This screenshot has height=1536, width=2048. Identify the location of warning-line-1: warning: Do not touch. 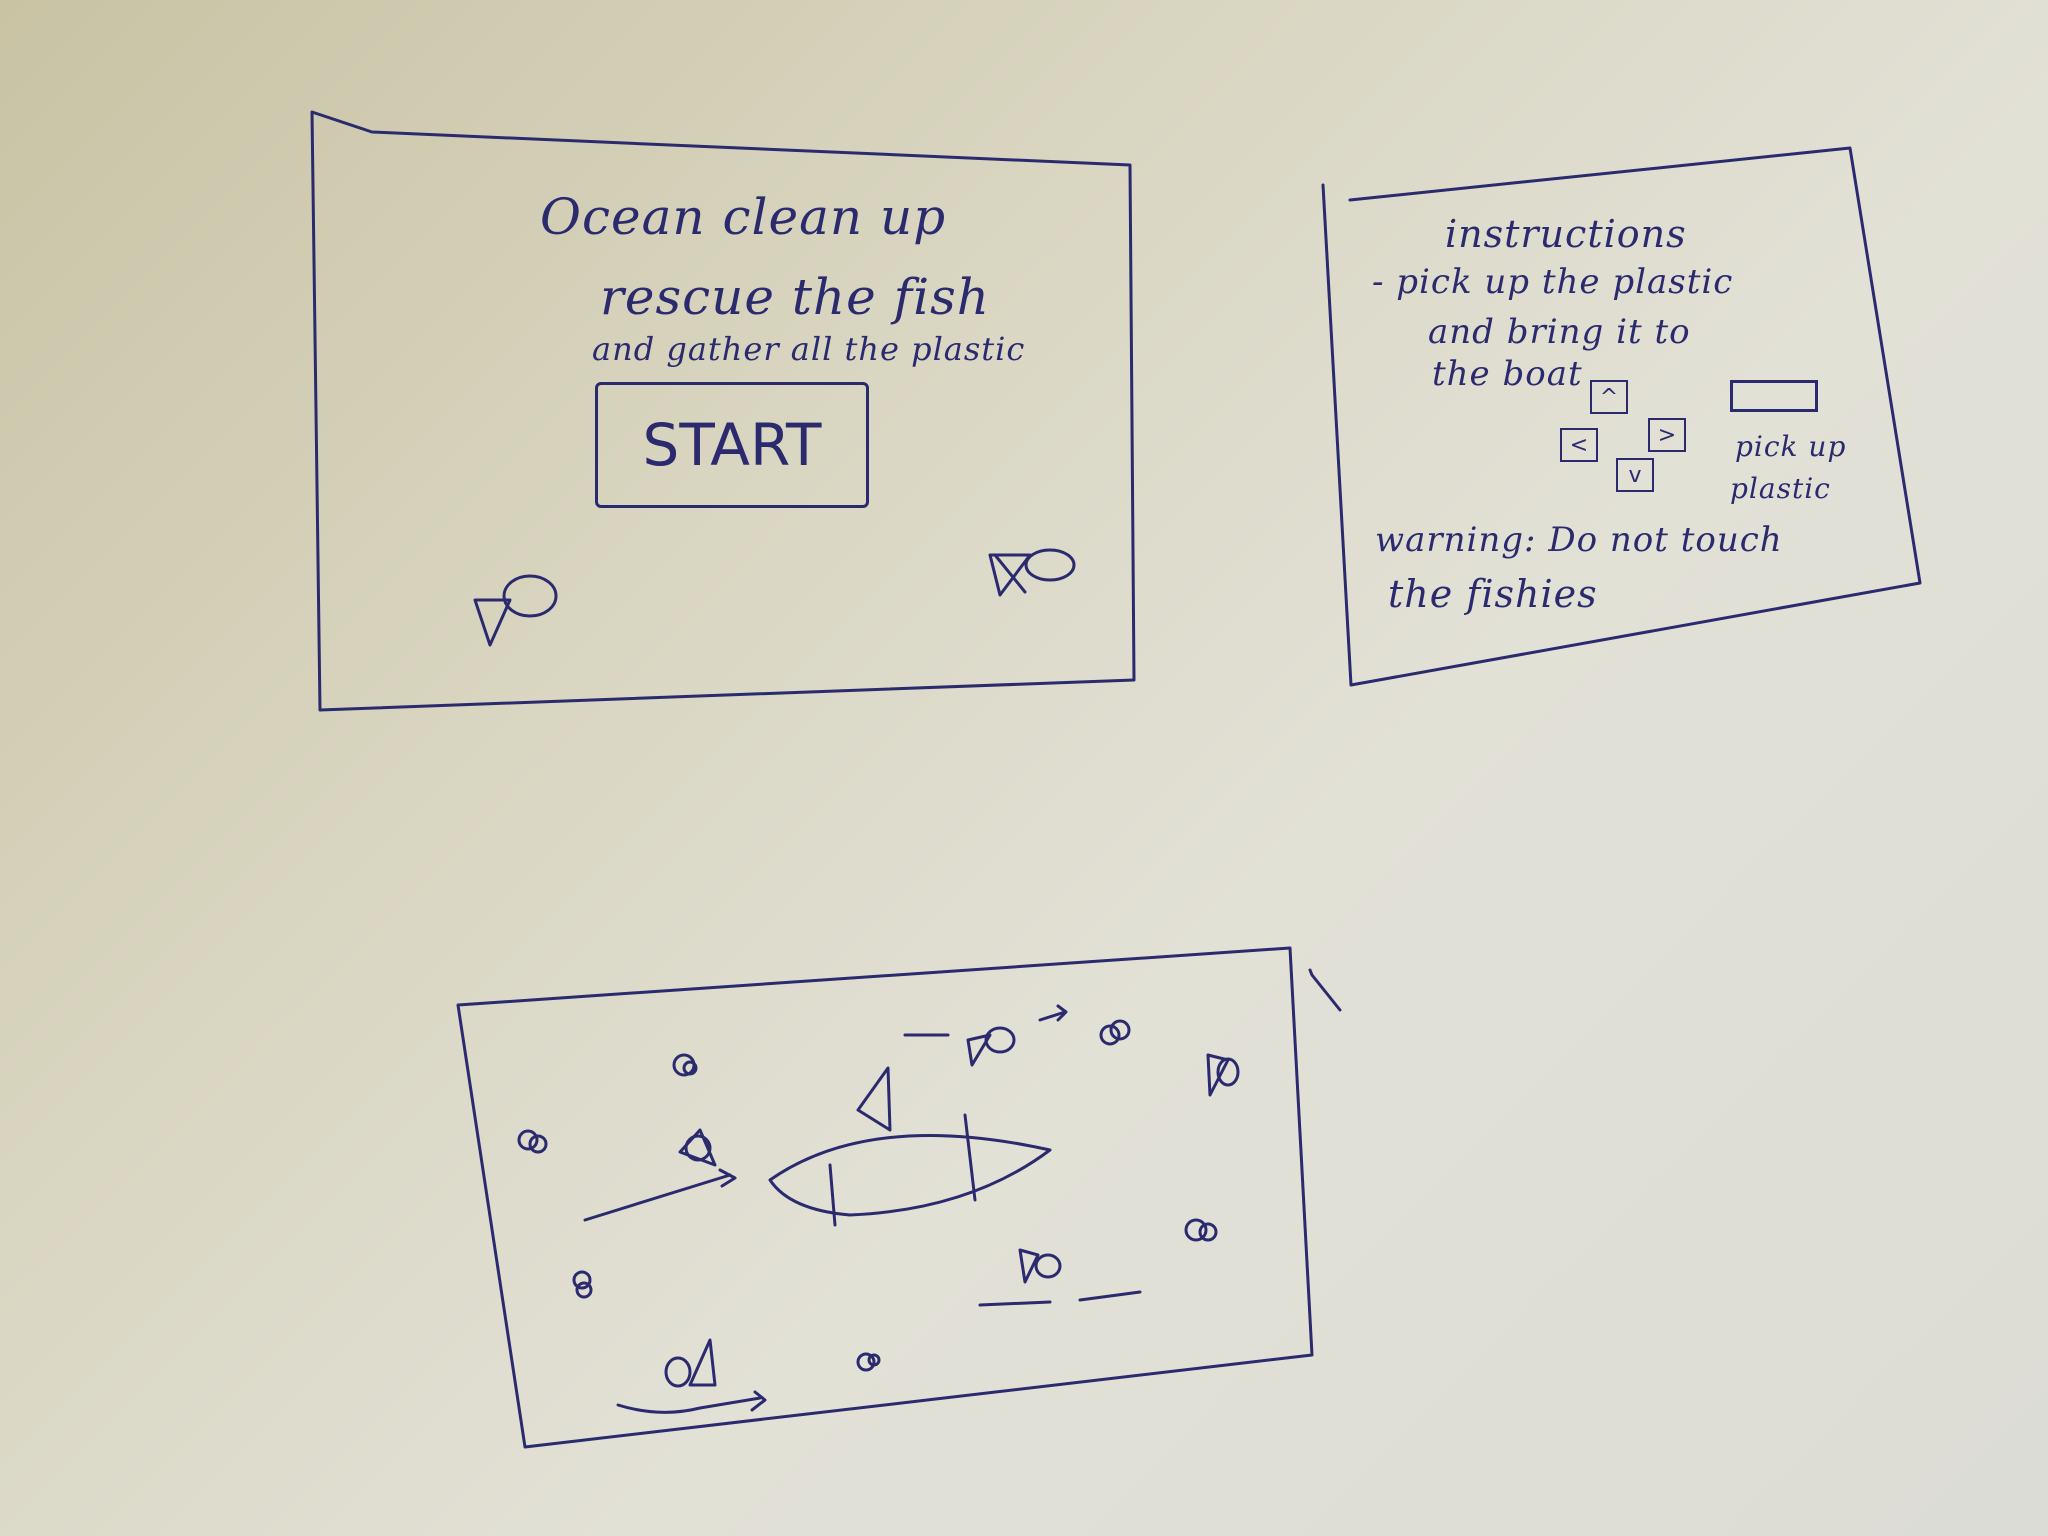
(1579, 540).